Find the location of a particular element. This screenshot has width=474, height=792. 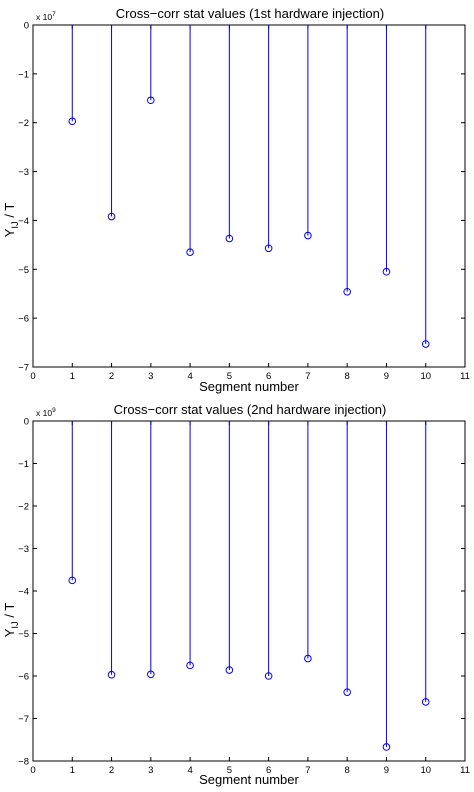

y-axis-multiplier: x 109 is located at coordinates (46, 412).